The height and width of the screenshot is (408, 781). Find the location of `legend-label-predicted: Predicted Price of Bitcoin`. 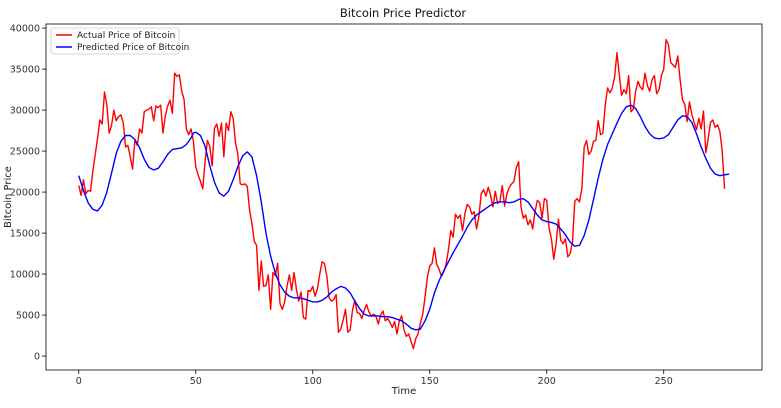

legend-label-predicted: Predicted Price of Bitcoin is located at coordinates (133, 48).